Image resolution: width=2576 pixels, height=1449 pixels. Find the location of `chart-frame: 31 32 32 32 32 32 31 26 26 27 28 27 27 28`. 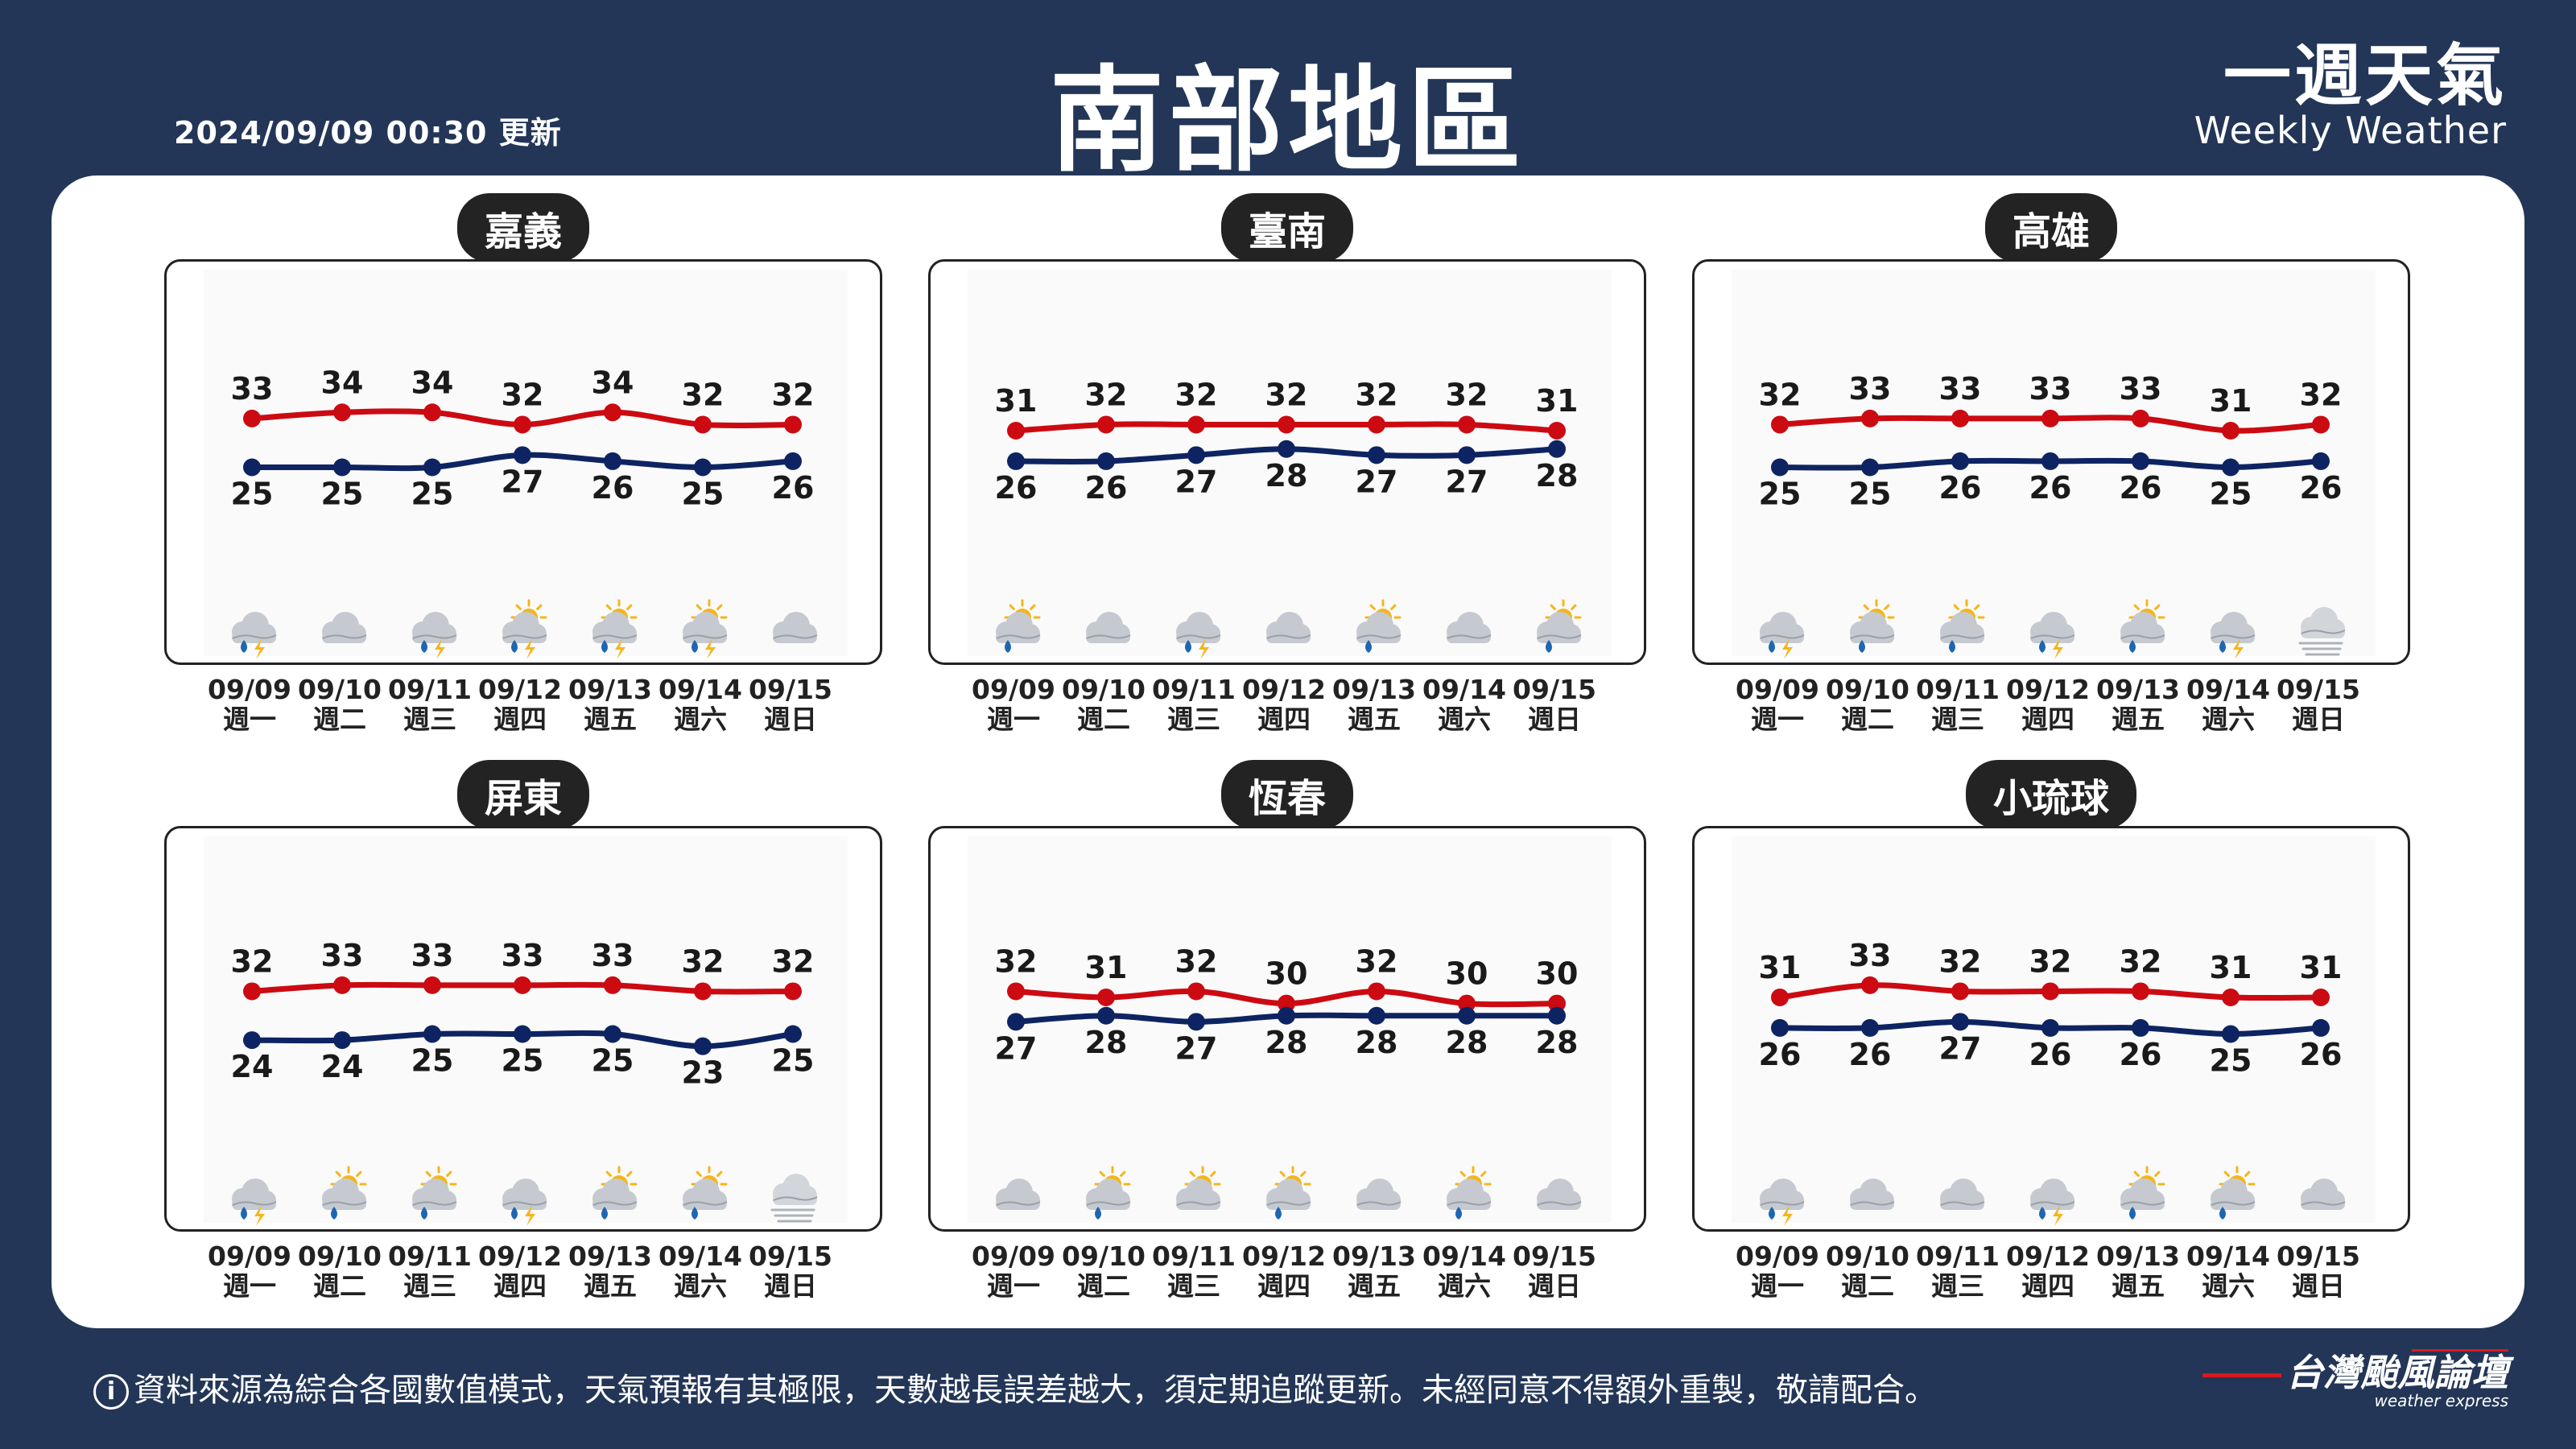

chart-frame: 31 32 32 32 32 32 31 26 26 27 28 27 27 28 is located at coordinates (1287, 462).